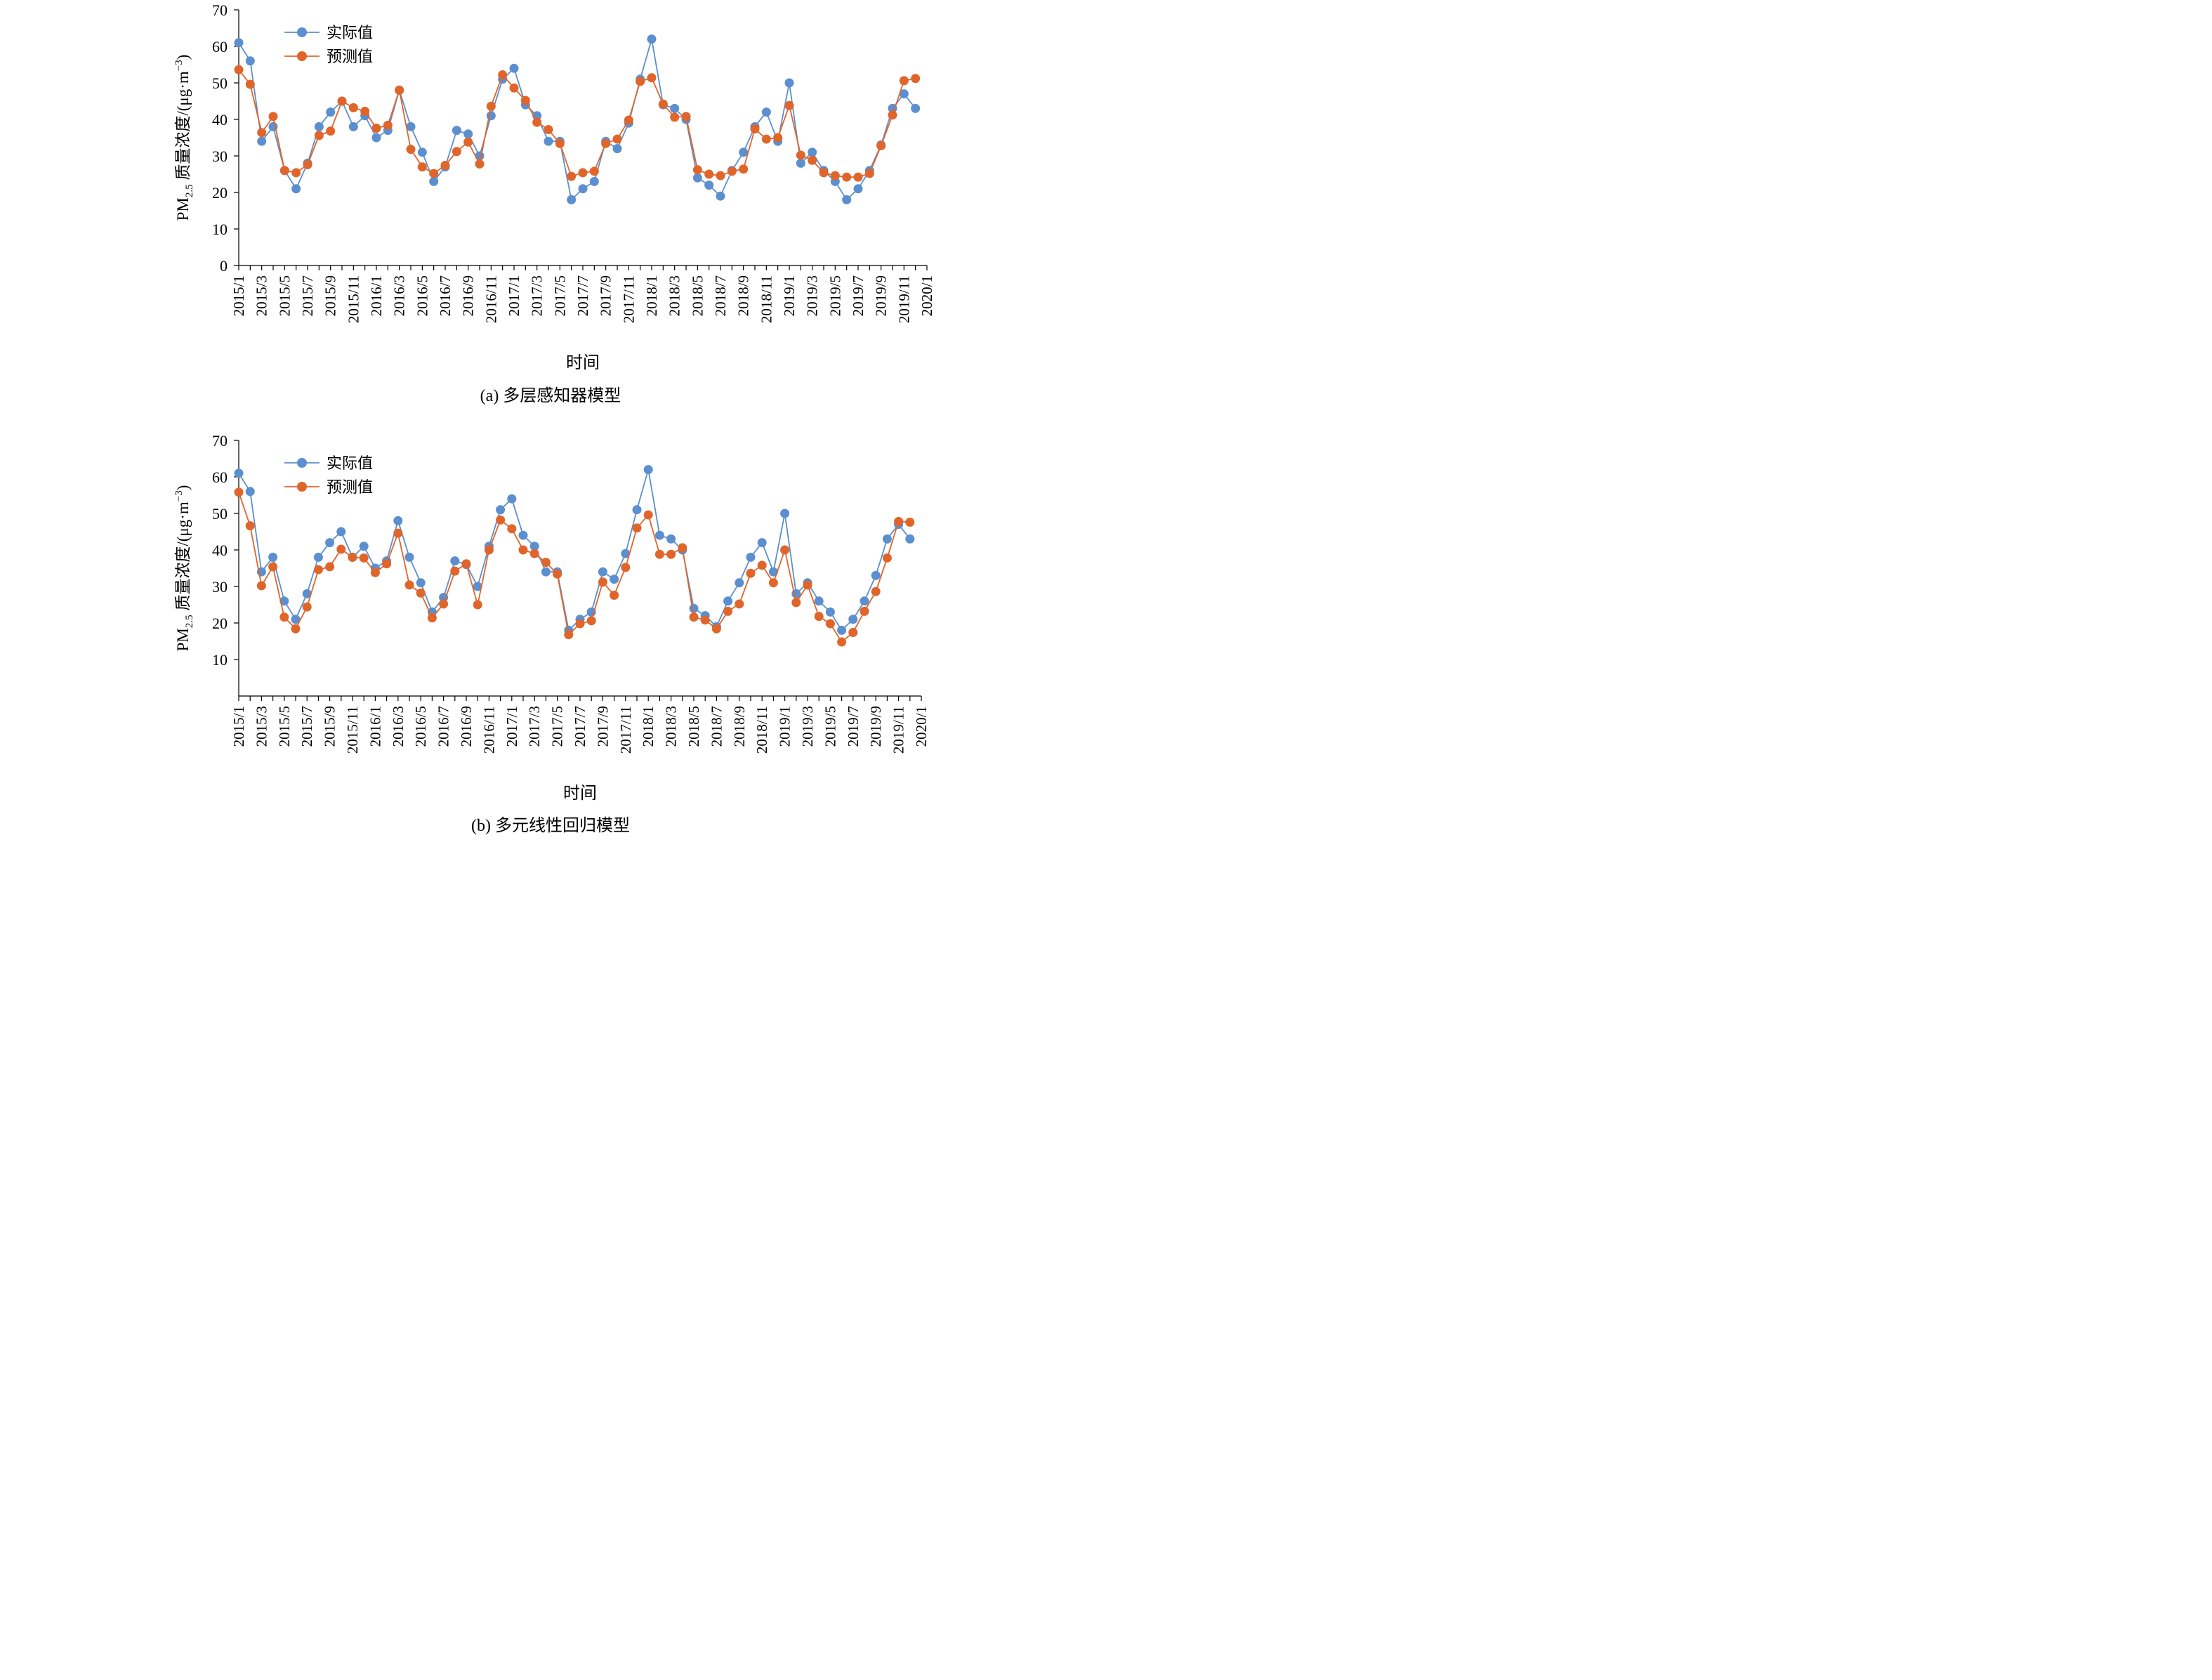 Image resolution: width=2212 pixels, height=1680 pixels. What do you see at coordinates (835, 295) in the screenshot?
I see `x-tick-label: 2019/5` at bounding box center [835, 295].